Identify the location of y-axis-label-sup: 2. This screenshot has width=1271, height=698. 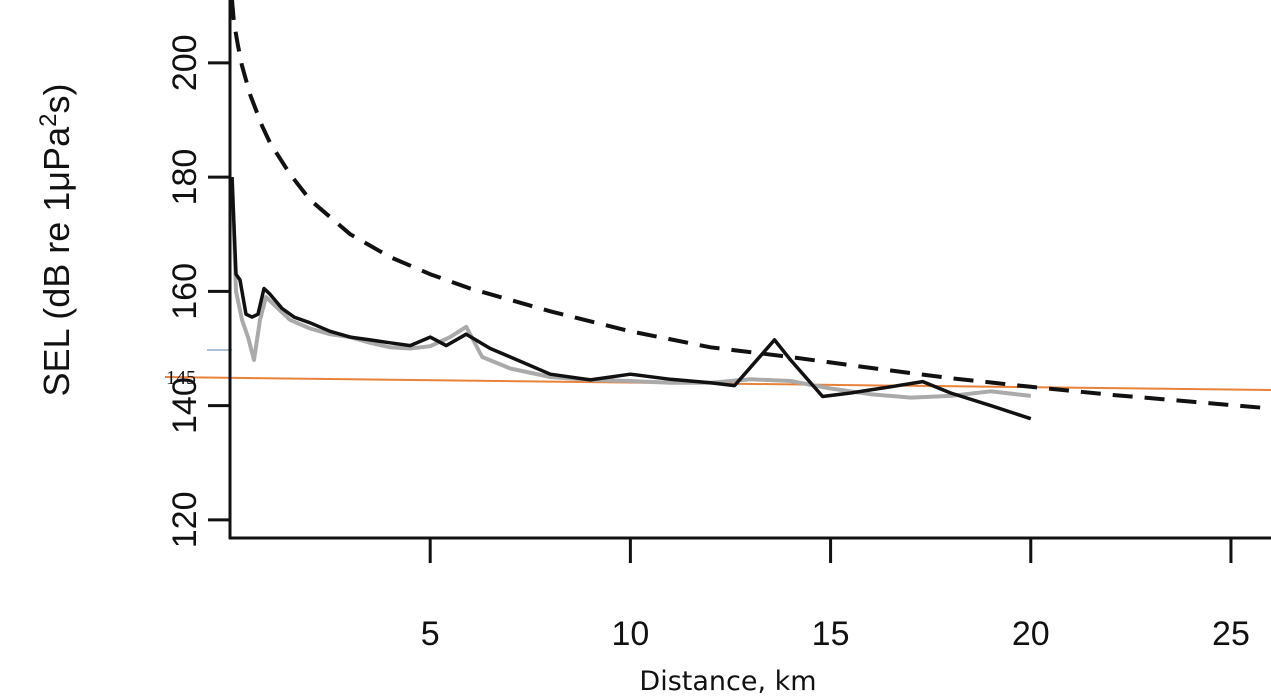
(48, 120).